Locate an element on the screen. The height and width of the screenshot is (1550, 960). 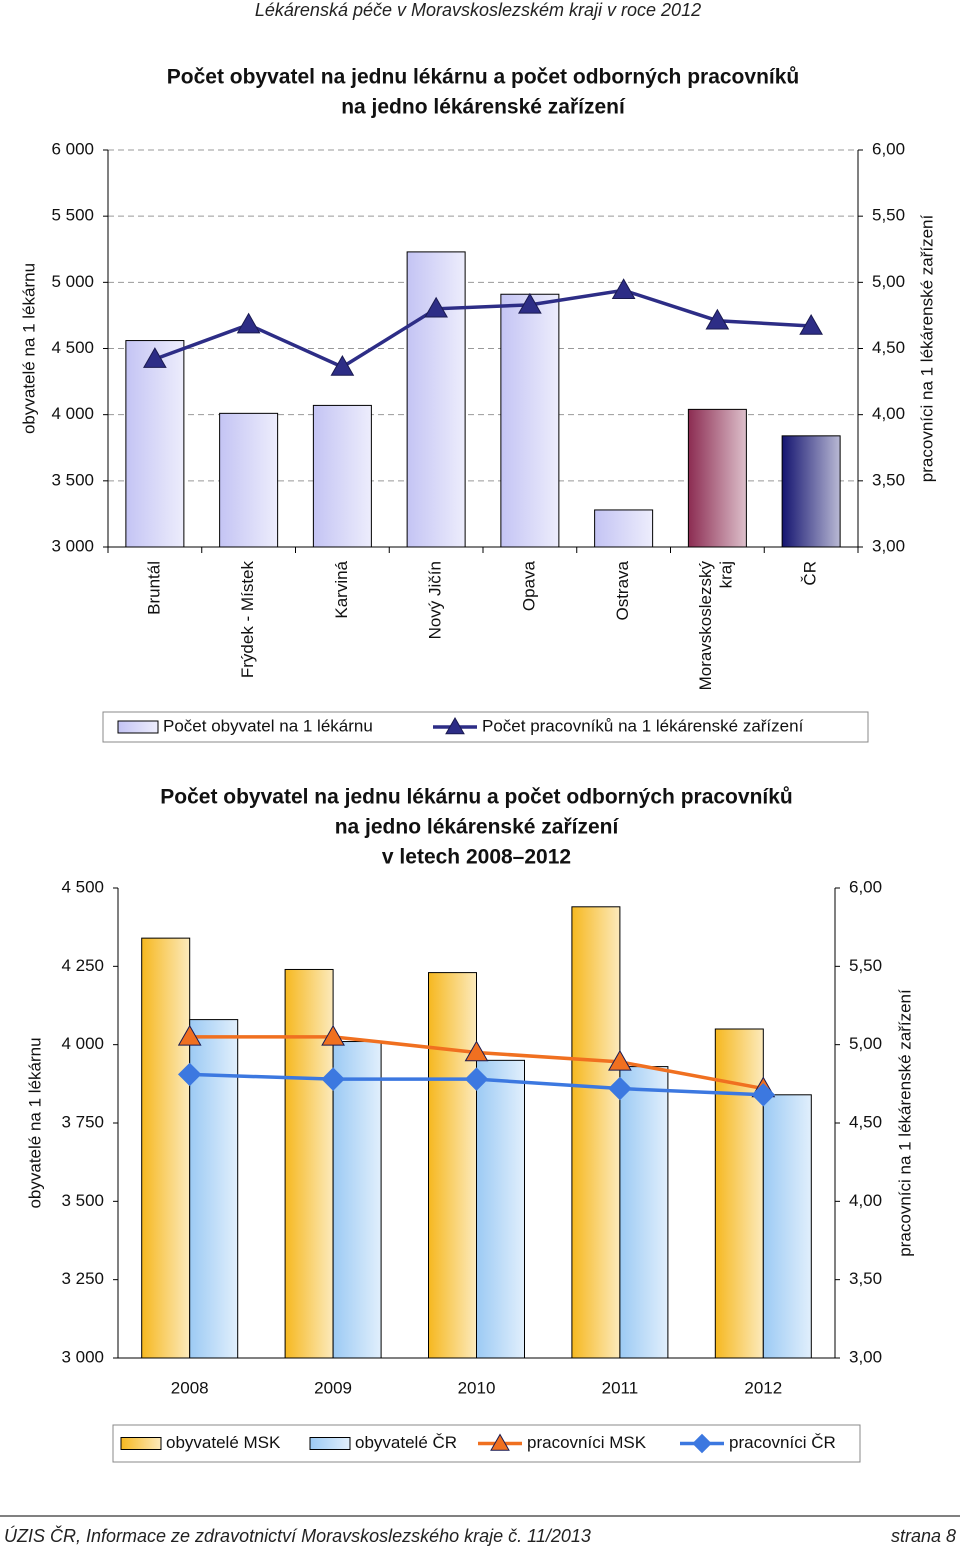
x-tick-label: Frýdek - Místek is located at coordinates (247, 620).